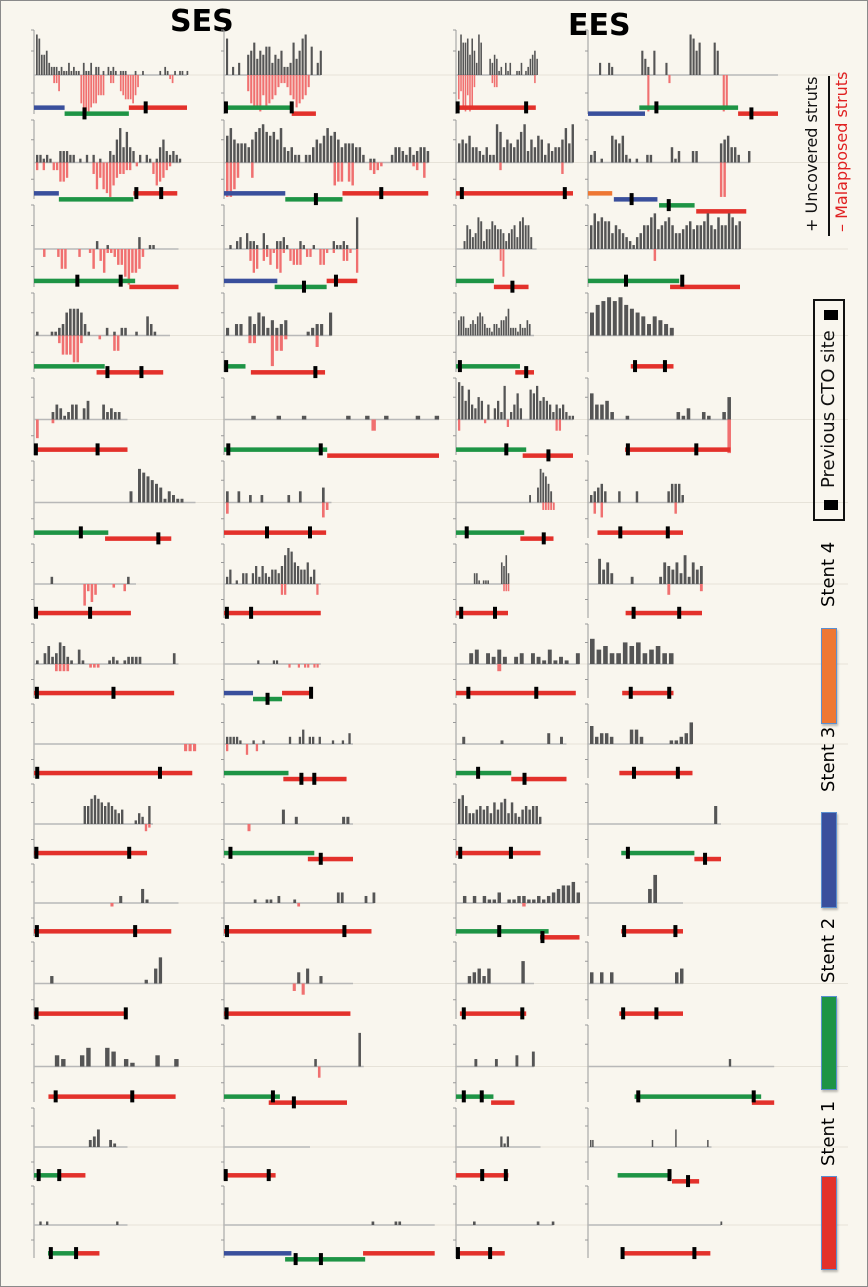 This screenshot has height=1287, width=868. What do you see at coordinates (831, 315) in the screenshot?
I see `cto-marker-icon` at bounding box center [831, 315].